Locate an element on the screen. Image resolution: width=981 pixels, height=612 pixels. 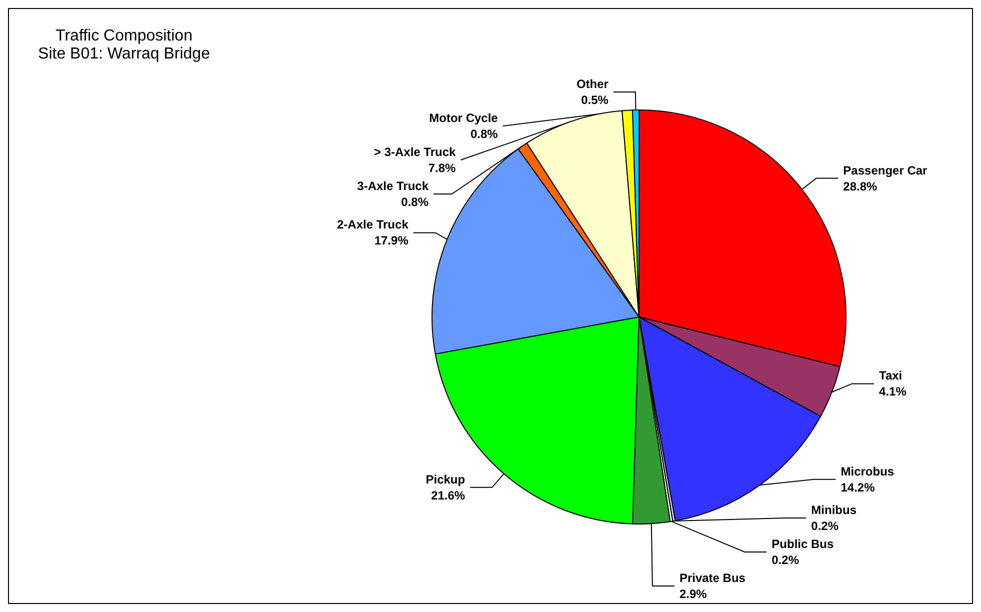
data-label: 21.6% is located at coordinates (448, 495).